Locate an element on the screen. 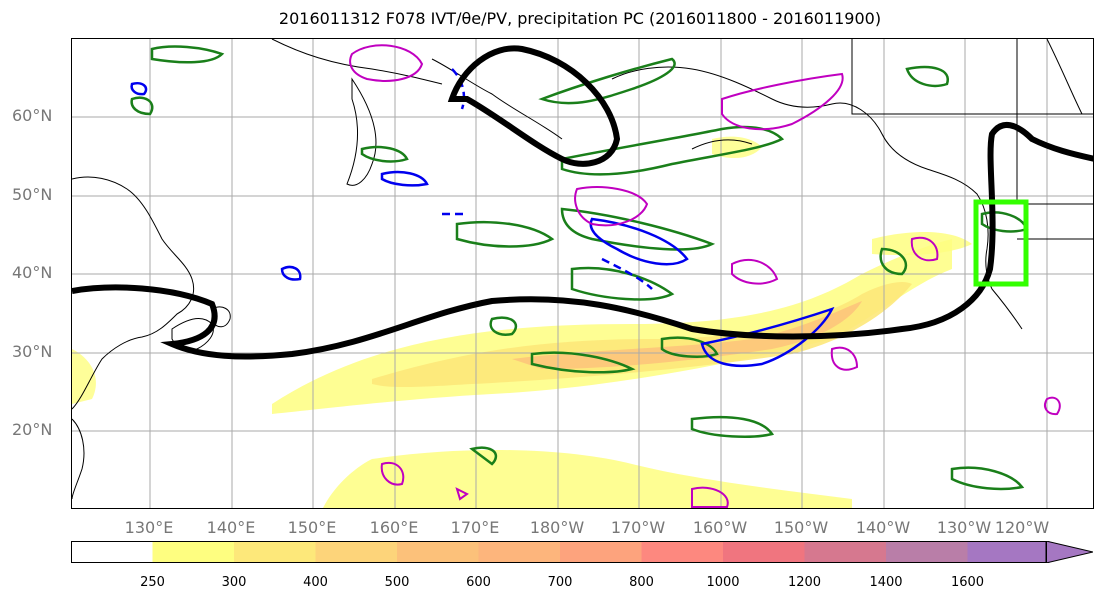  colorbar-segments is located at coordinates (560, 552).